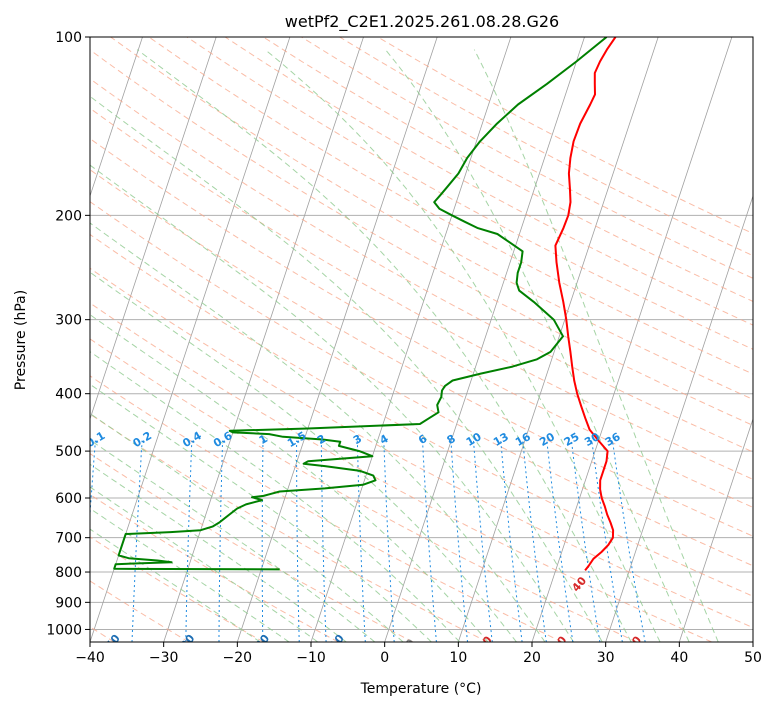 The width and height of the screenshot is (775, 708). Describe the element at coordinates (68, 603) in the screenshot. I see `y-tick-label: 900` at that location.